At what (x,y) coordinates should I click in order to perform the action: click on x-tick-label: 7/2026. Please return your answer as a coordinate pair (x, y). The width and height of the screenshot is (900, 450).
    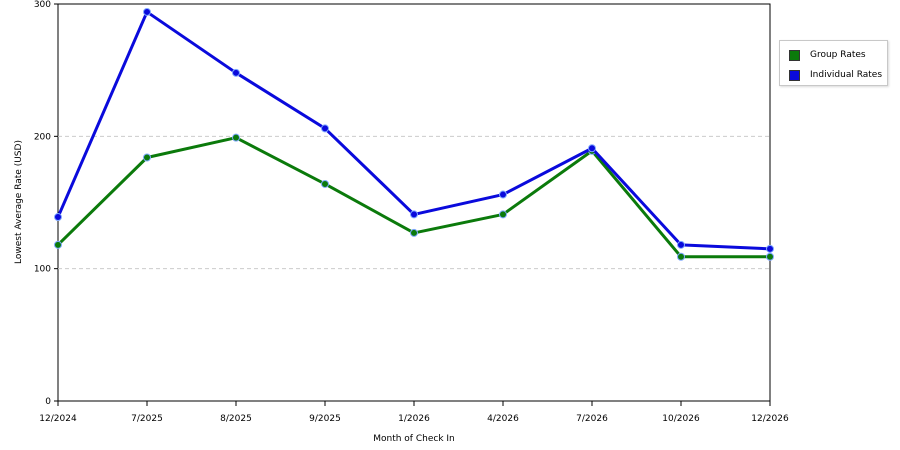
    Looking at the image, I should click on (592, 419).